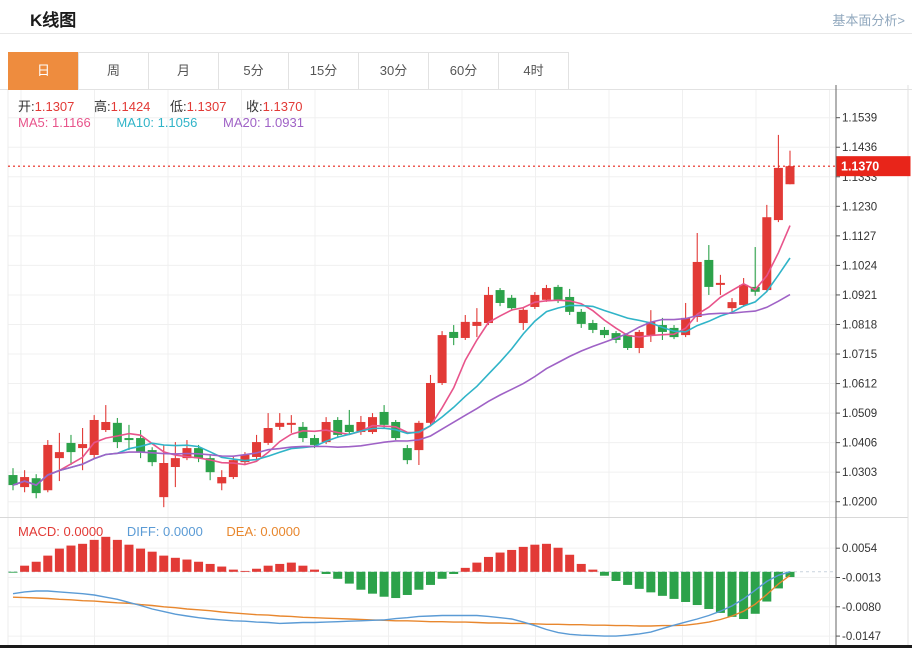  I want to click on tab-15分: 15分, so click(323, 71).